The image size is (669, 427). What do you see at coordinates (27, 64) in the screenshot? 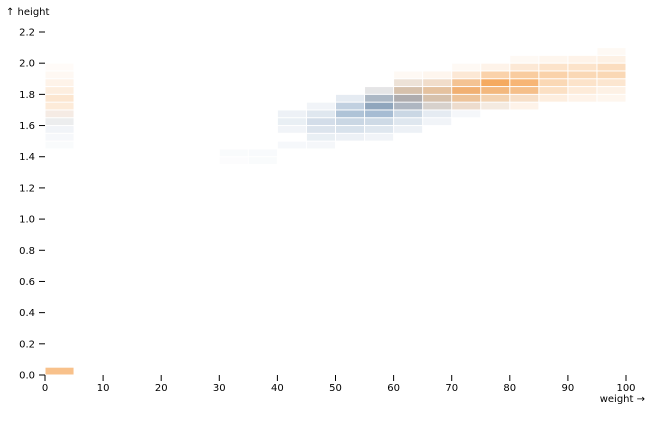
I see `y-tick-label: 2.0` at bounding box center [27, 64].